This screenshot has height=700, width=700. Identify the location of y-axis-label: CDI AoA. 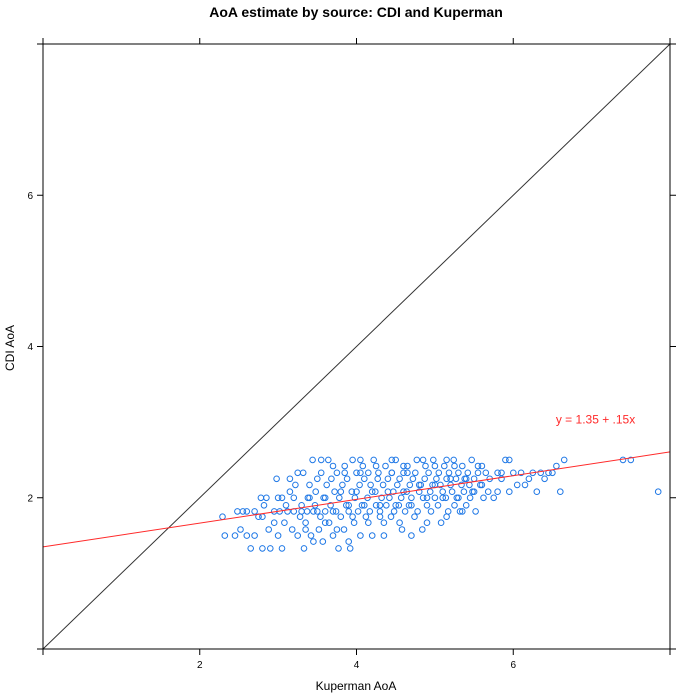
(10, 348).